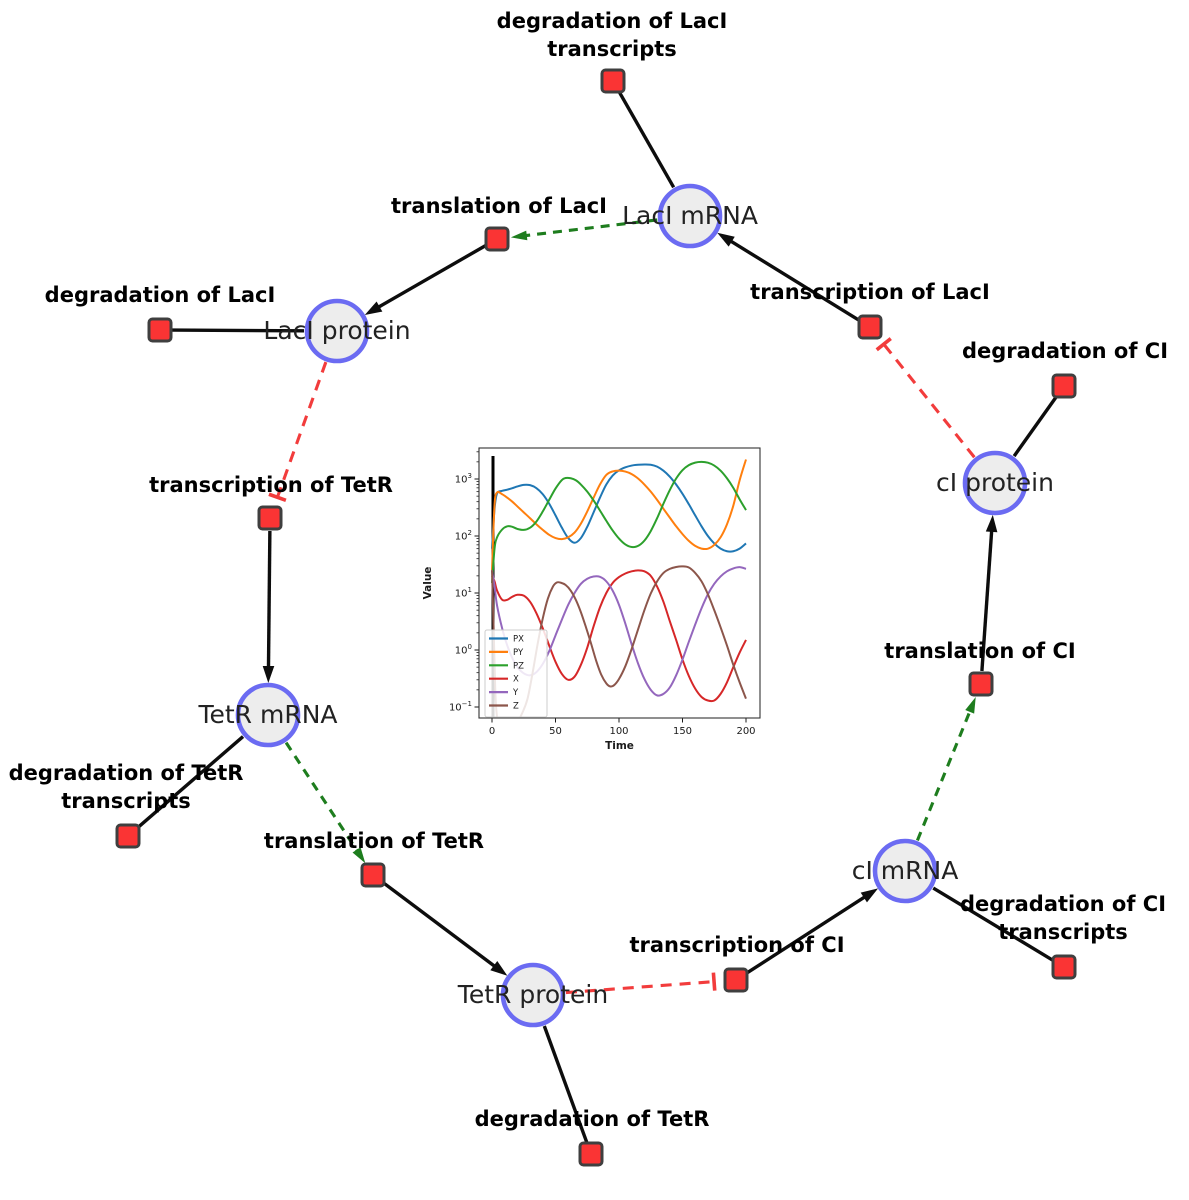  Describe the element at coordinates (1063, 918) in the screenshot. I see `reaction-label-deg_ci_tx: degradation of CI transcripts` at that location.